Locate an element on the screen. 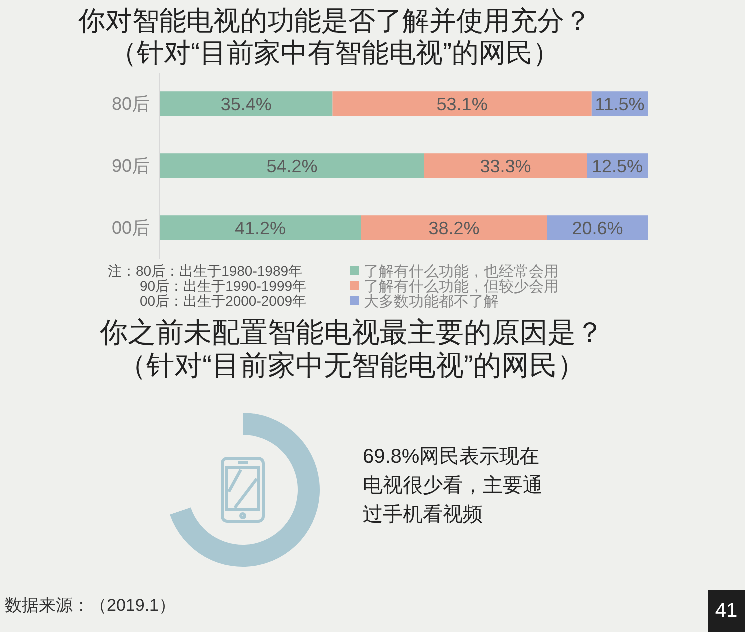 The height and width of the screenshot is (632, 745). data-label: 11.5% is located at coordinates (620, 104).